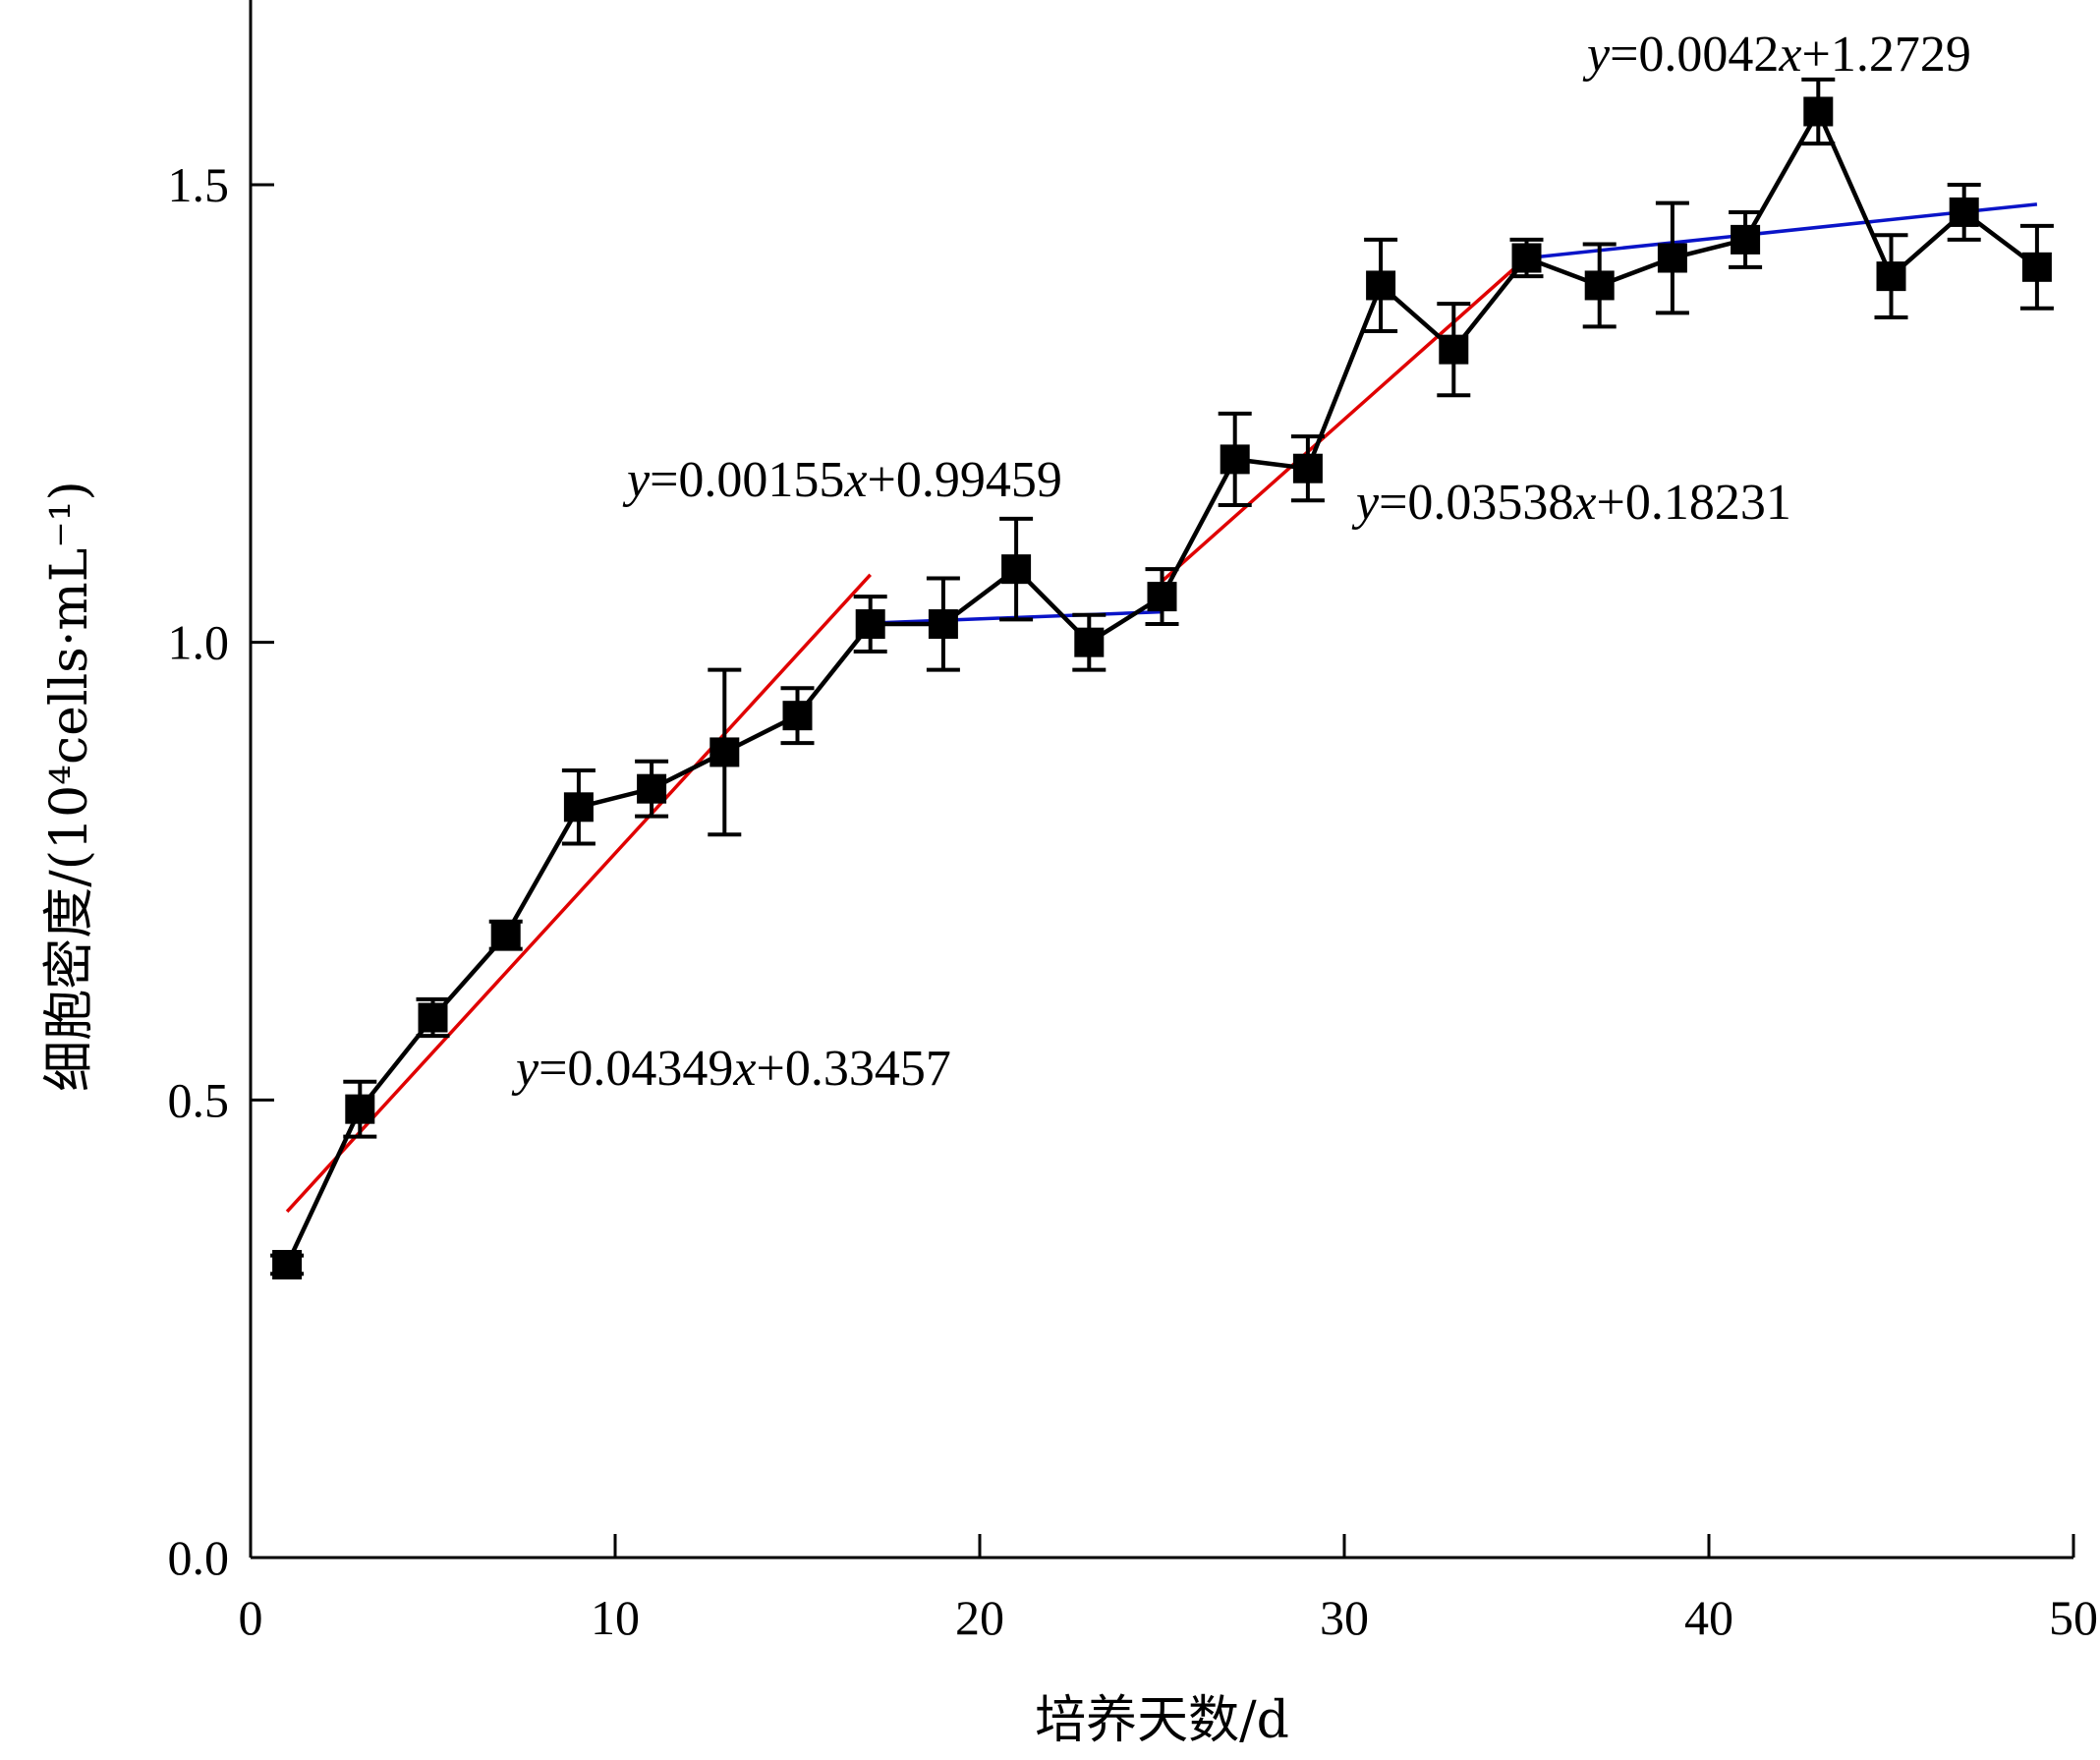 The width and height of the screenshot is (2100, 1760). Describe the element at coordinates (1490, 503) in the screenshot. I see `equation-value: 0.03538` at that location.